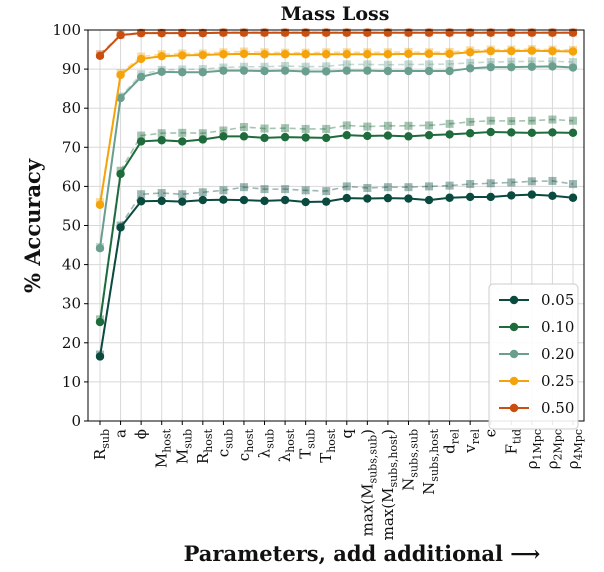 This screenshot has width=604, height=572. What do you see at coordinates (578, 444) in the screenshot?
I see `x-tick-label-subscript: 4Mpc` at bounding box center [578, 444].